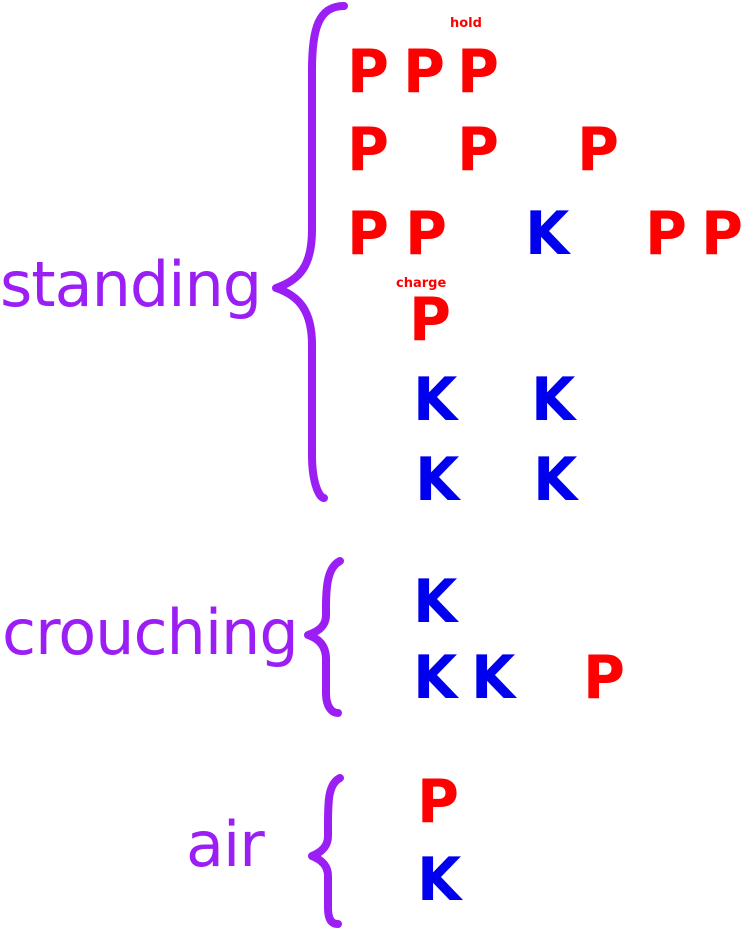 The image size is (750, 928). What do you see at coordinates (310, 252) in the screenshot?
I see `brace-standing` at bounding box center [310, 252].